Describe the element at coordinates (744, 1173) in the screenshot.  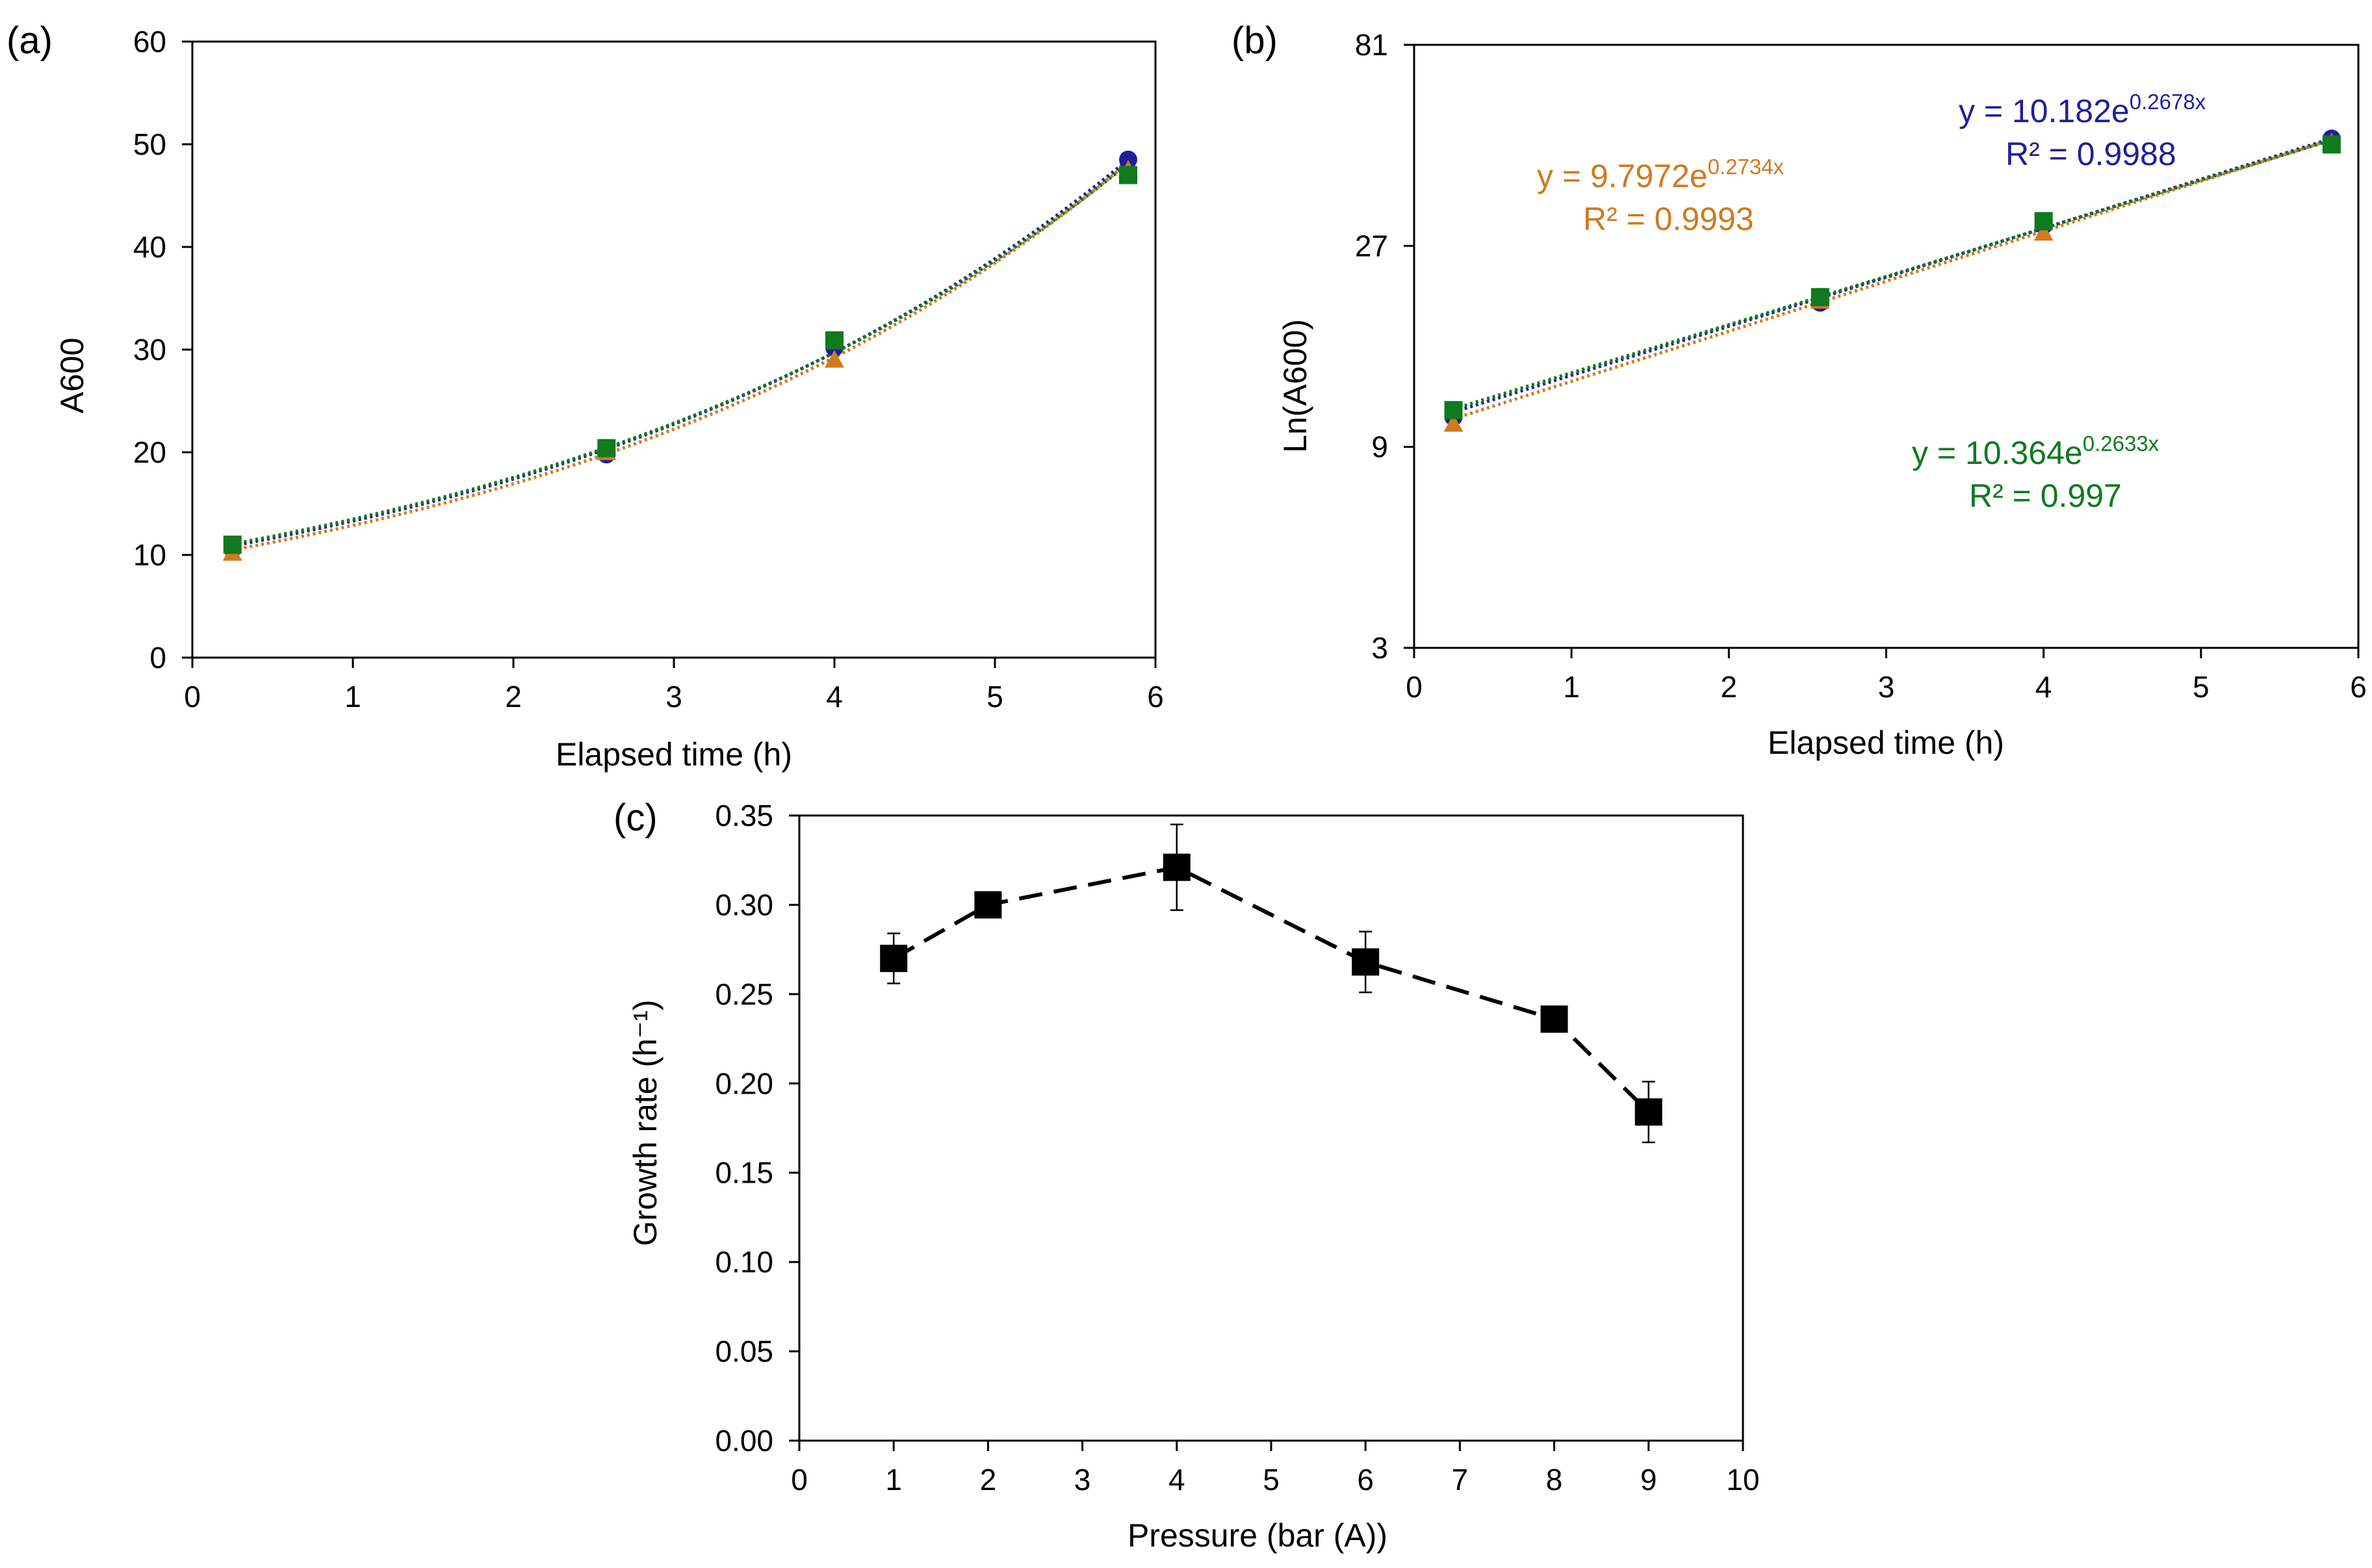
I see `panel-c-y-tick-label: 0.15` at that location.